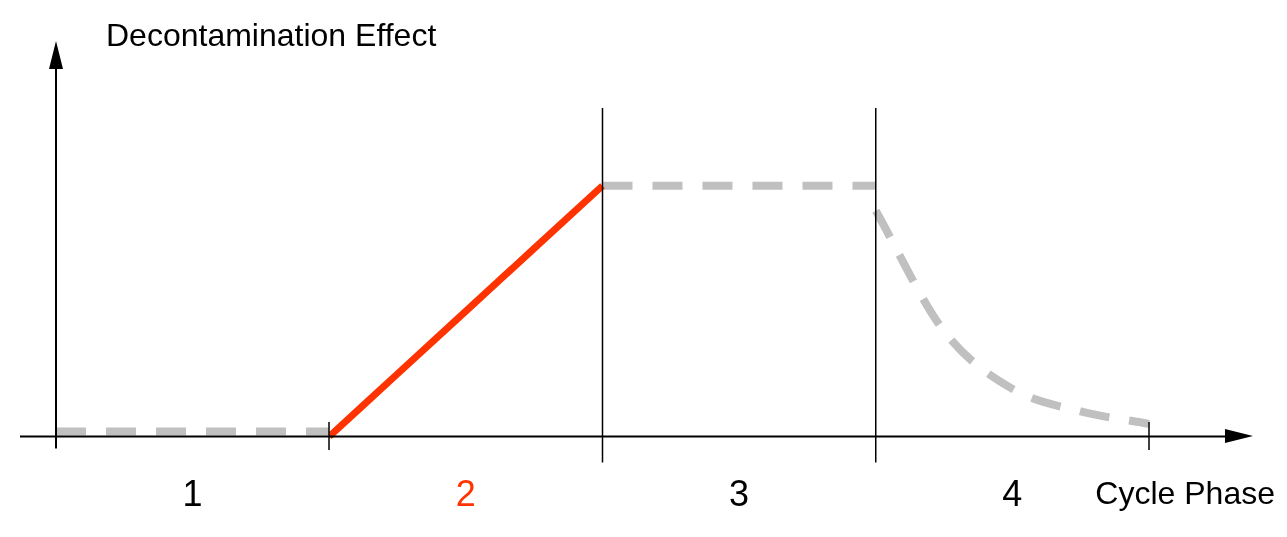 The width and height of the screenshot is (1287, 537). I want to click on x-tick-label: 1, so click(192, 494).